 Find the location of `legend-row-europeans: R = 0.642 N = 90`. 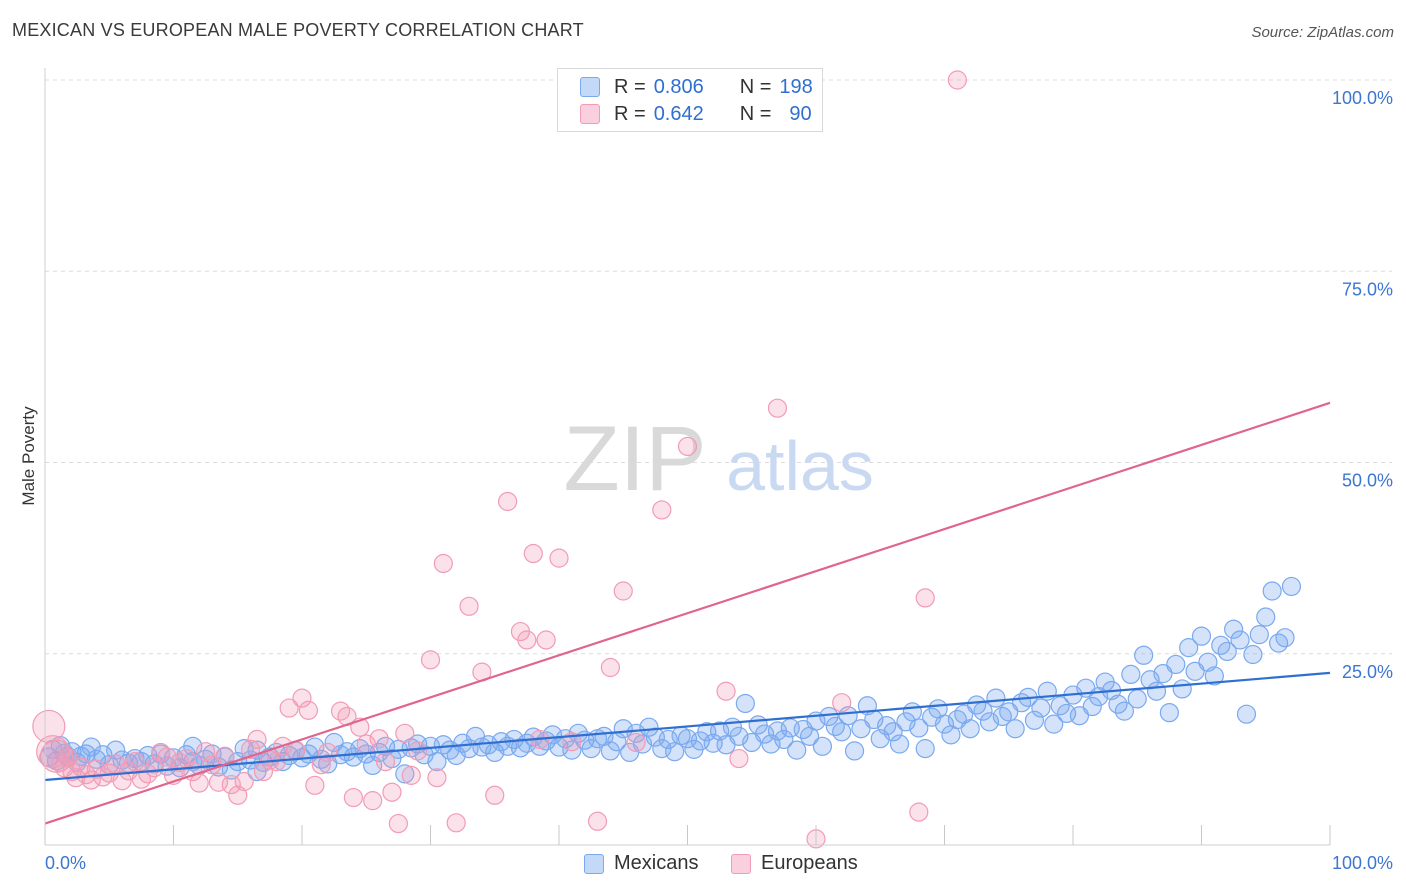

legend-row-europeans: R = 0.642 N = 90 is located at coordinates (696, 114).